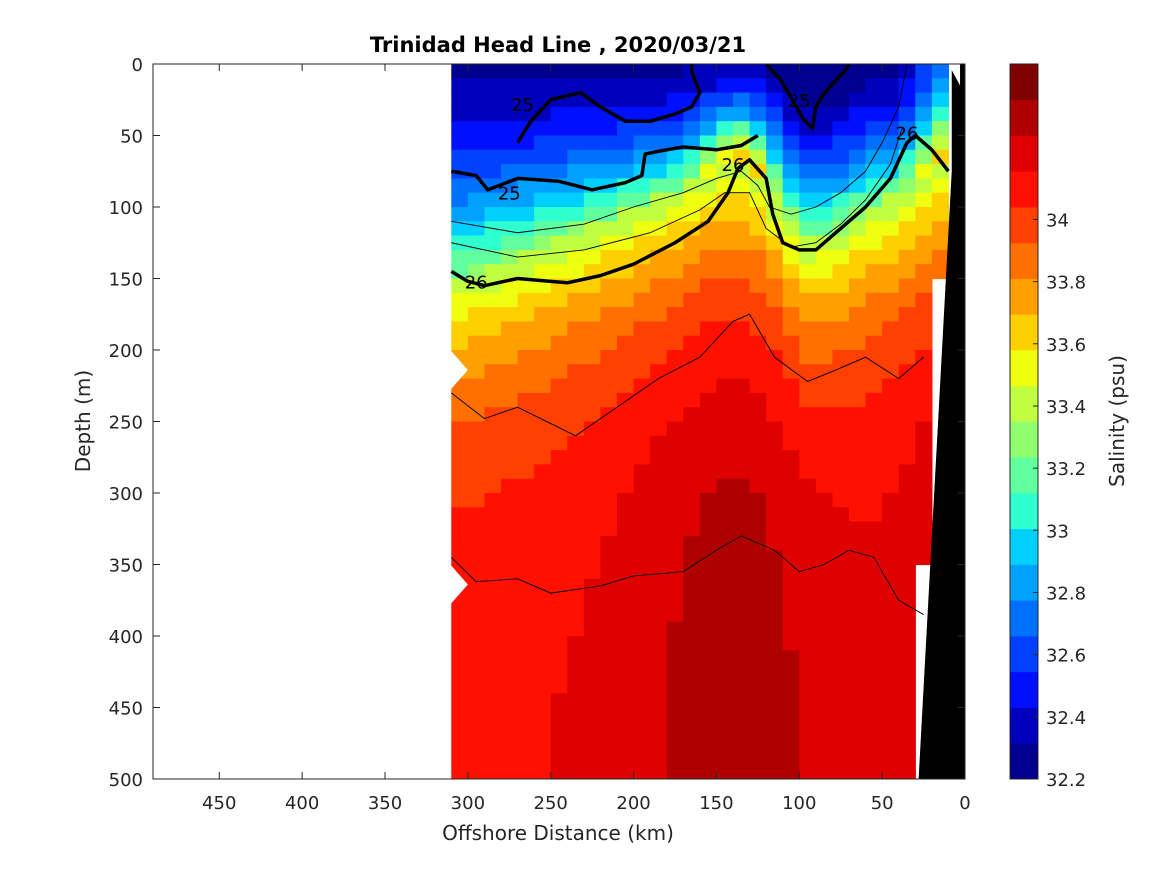 The height and width of the screenshot is (879, 1167). Describe the element at coordinates (558, 45) in the screenshot. I see `chart-title: Trinidad Head Line , 2020/03/21` at that location.